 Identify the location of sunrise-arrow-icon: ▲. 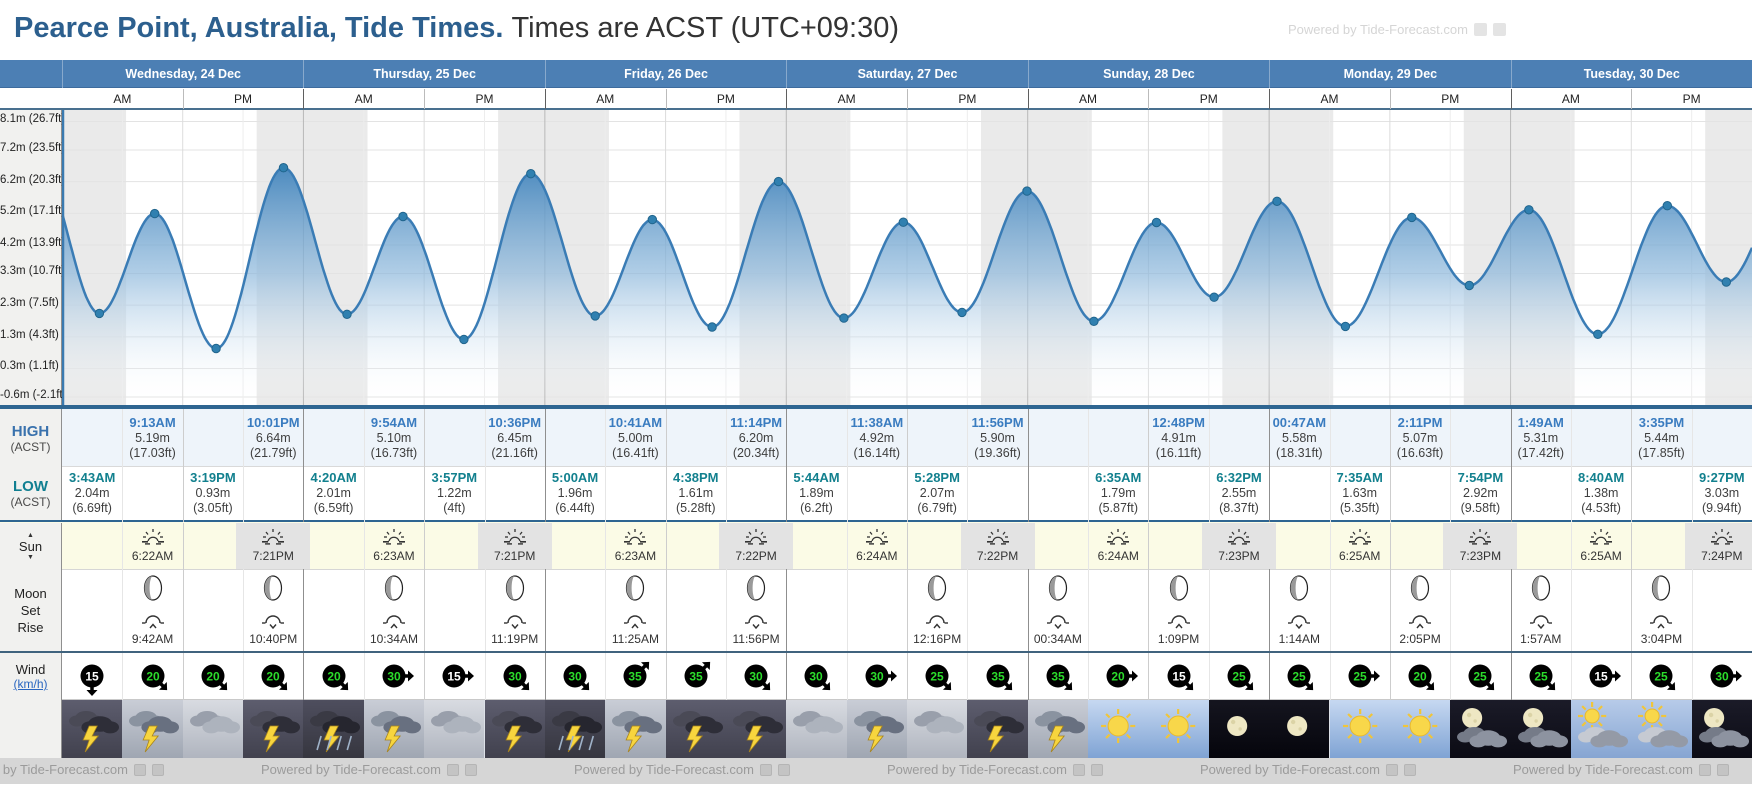
(30, 535).